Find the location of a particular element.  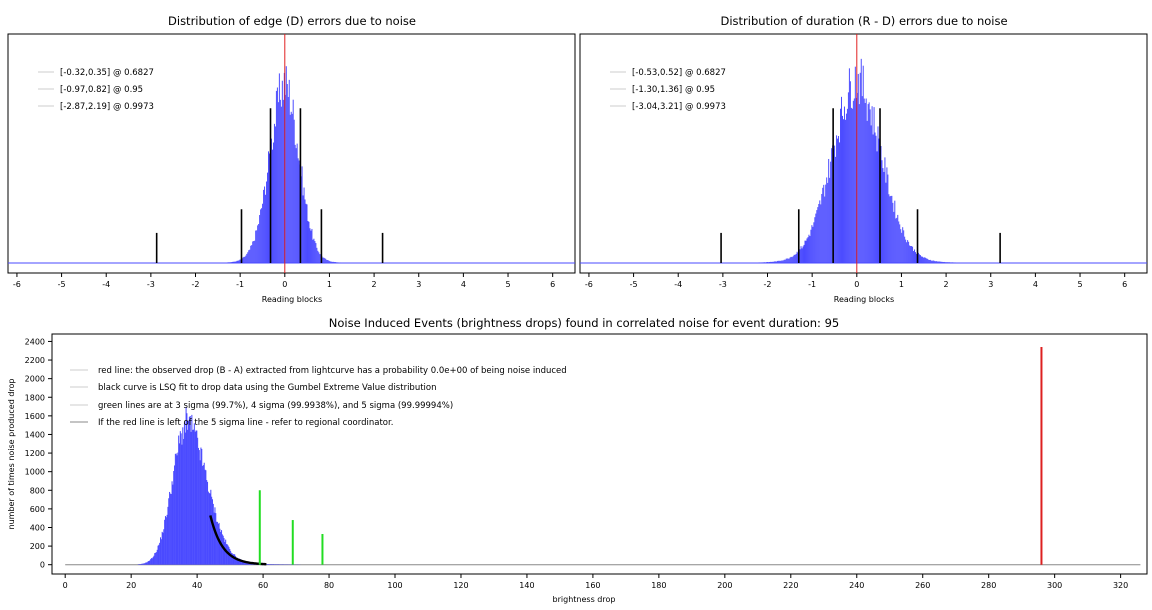

x-tick-label: 320 is located at coordinates (1120, 585).